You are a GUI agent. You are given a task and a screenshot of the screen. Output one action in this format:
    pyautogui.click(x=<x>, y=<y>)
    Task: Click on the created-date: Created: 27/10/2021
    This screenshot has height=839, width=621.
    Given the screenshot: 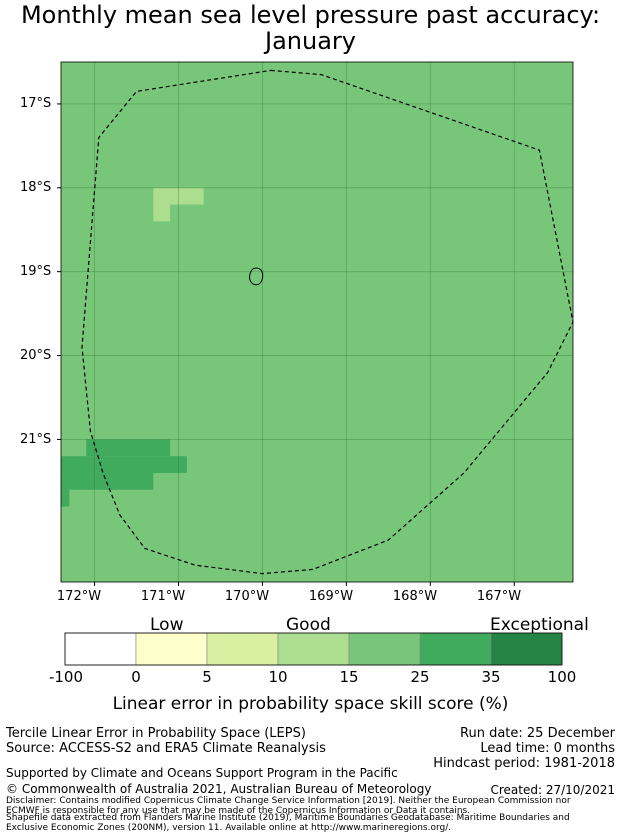 What is the action you would take?
    pyautogui.click(x=552, y=790)
    